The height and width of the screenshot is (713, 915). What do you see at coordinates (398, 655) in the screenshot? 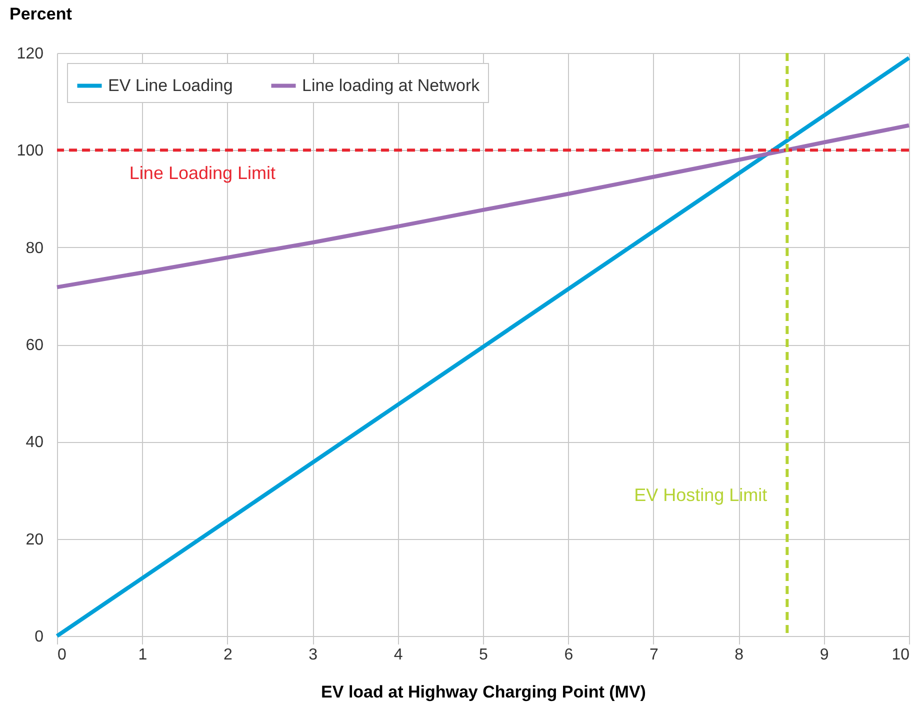
I see `x-tick-label: 4` at bounding box center [398, 655].